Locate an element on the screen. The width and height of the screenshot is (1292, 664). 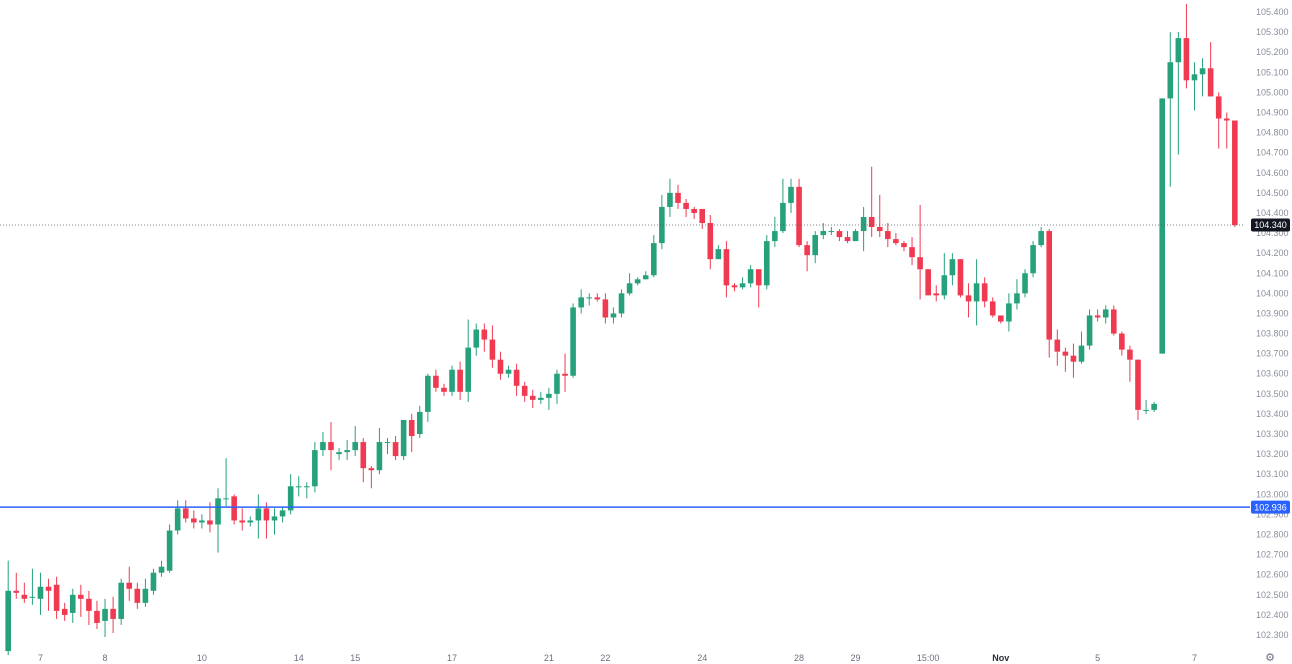
x-tick-label: 5 is located at coordinates (1097, 658).